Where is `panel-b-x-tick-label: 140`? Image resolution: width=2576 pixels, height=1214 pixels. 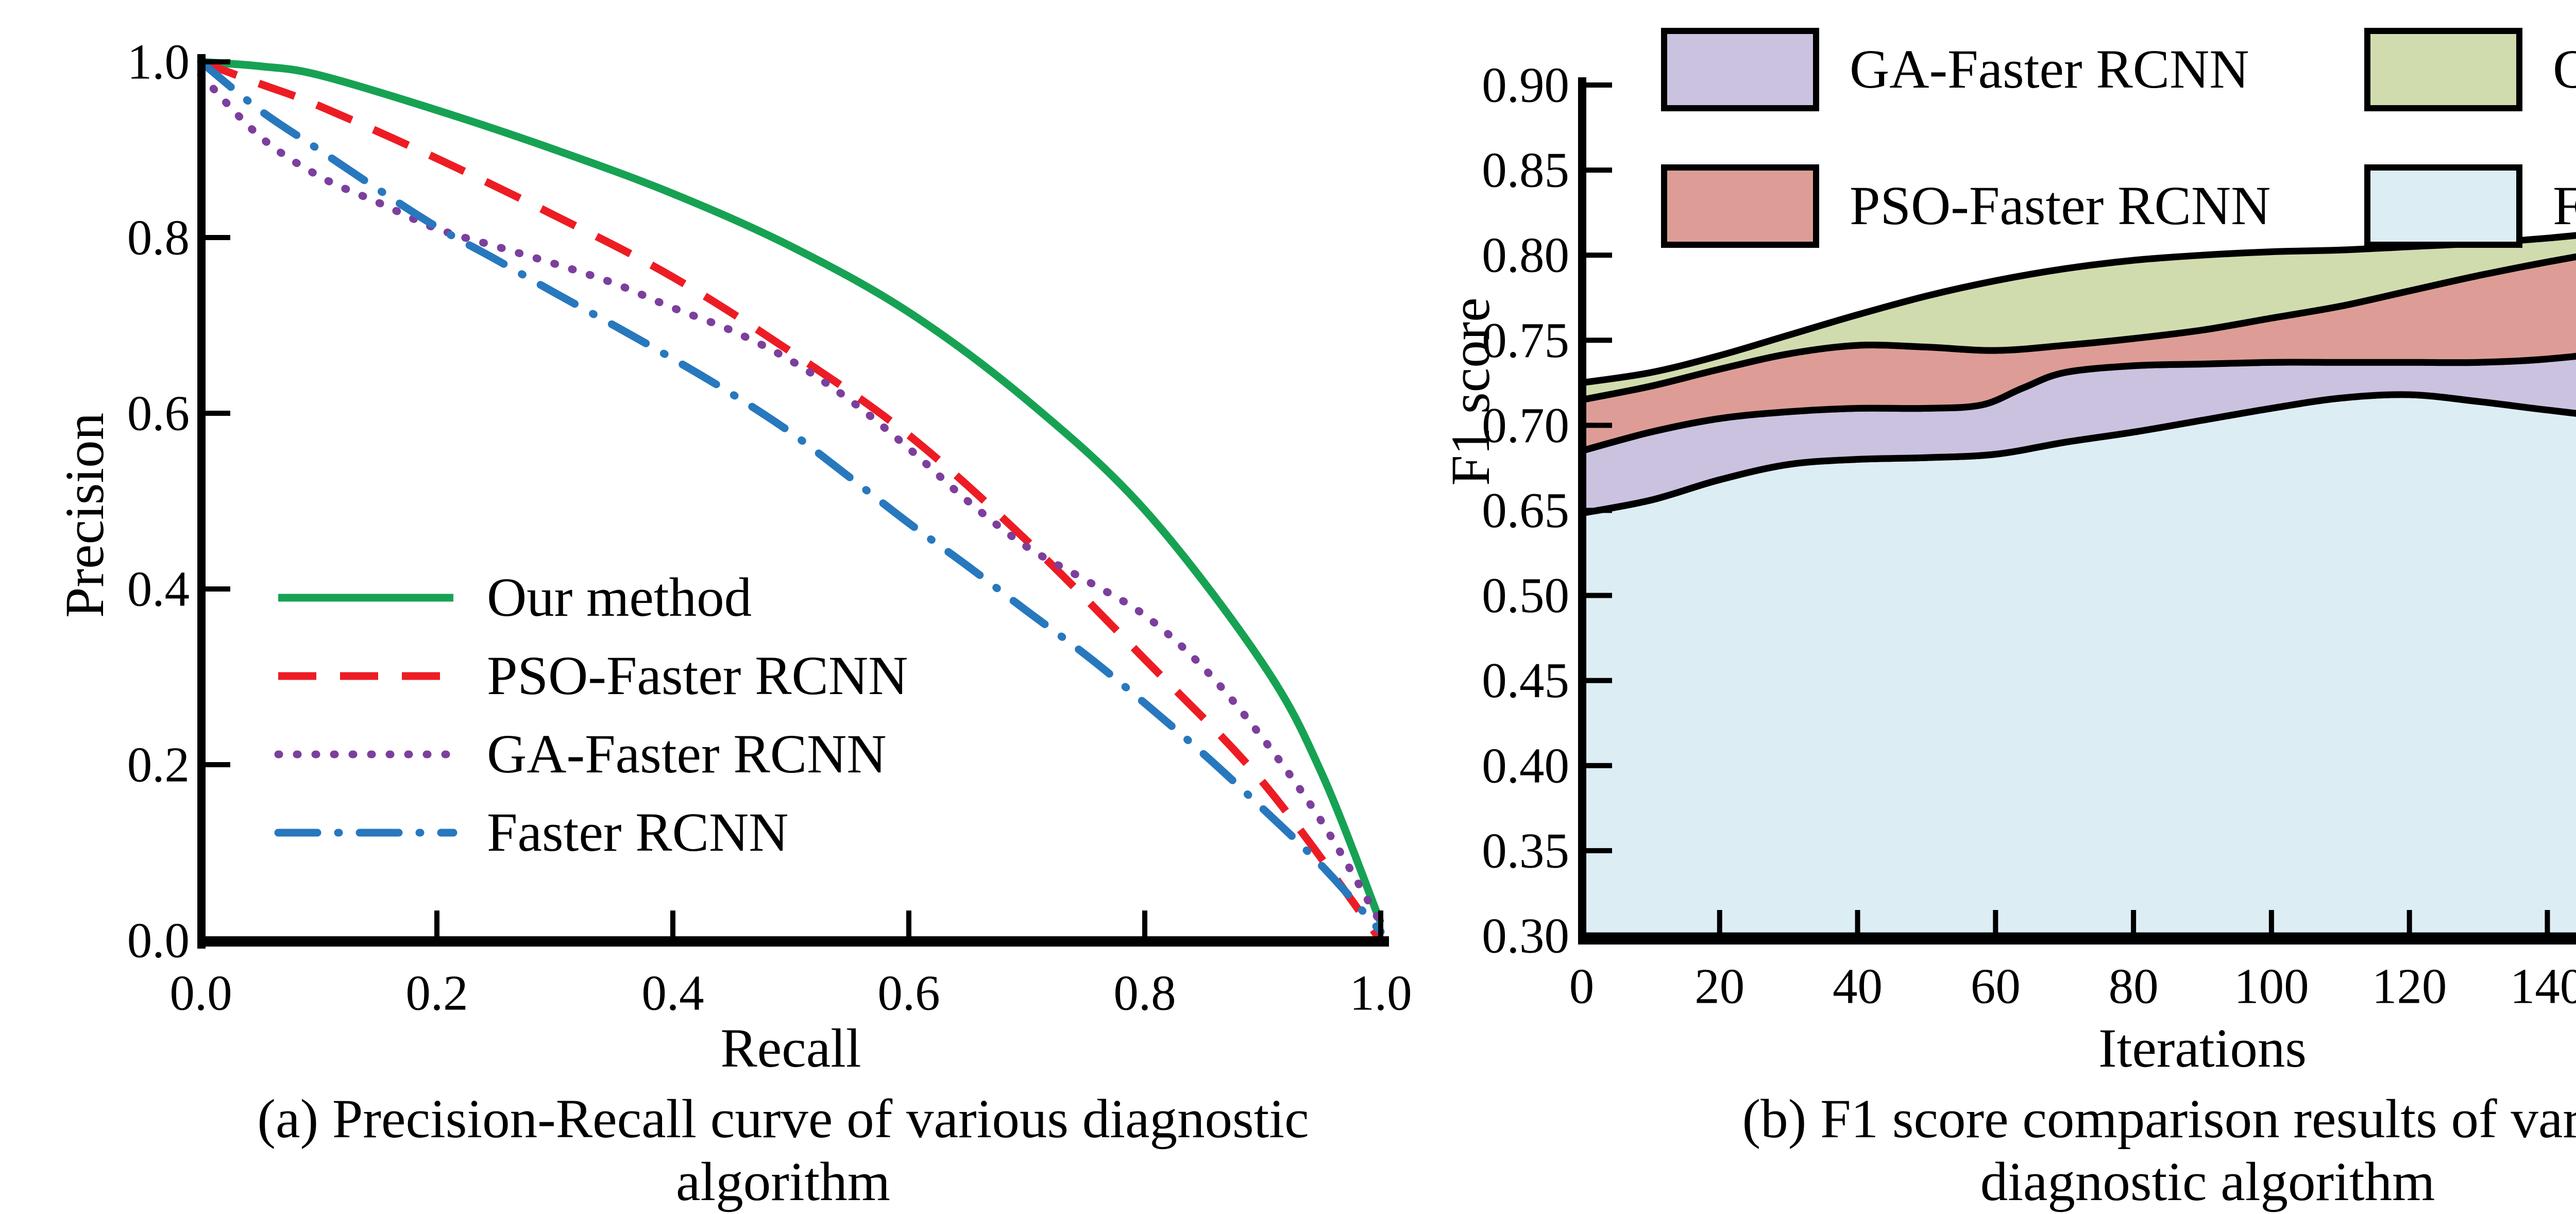 panel-b-x-tick-label: 140 is located at coordinates (2543, 986).